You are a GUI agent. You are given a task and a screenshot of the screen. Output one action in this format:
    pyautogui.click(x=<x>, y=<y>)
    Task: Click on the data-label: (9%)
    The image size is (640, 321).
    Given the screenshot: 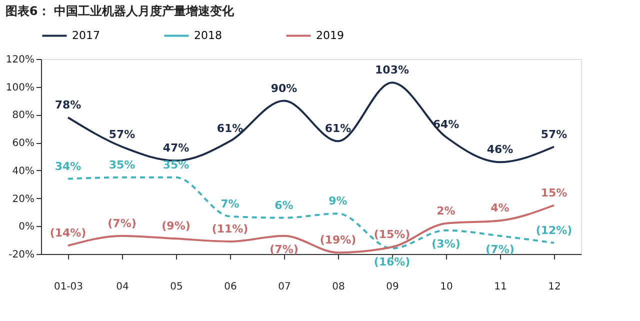 What is the action you would take?
    pyautogui.click(x=176, y=226)
    